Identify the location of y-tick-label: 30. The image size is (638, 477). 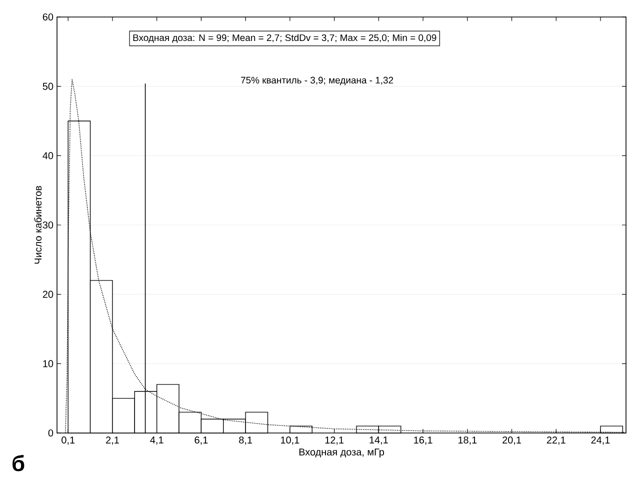
(48, 225).